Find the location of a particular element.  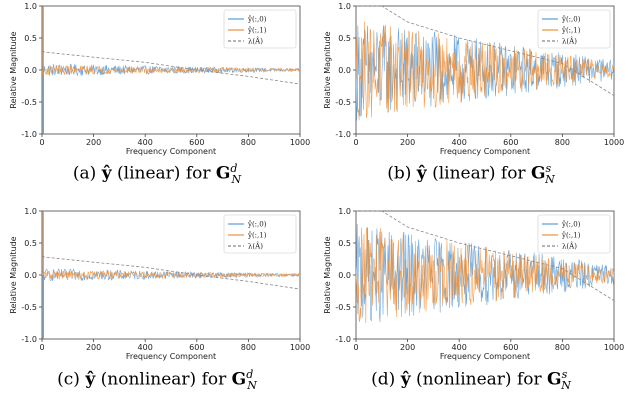

caption-c: (c) ŷ (nonlinear) for GdN is located at coordinates (157, 380).